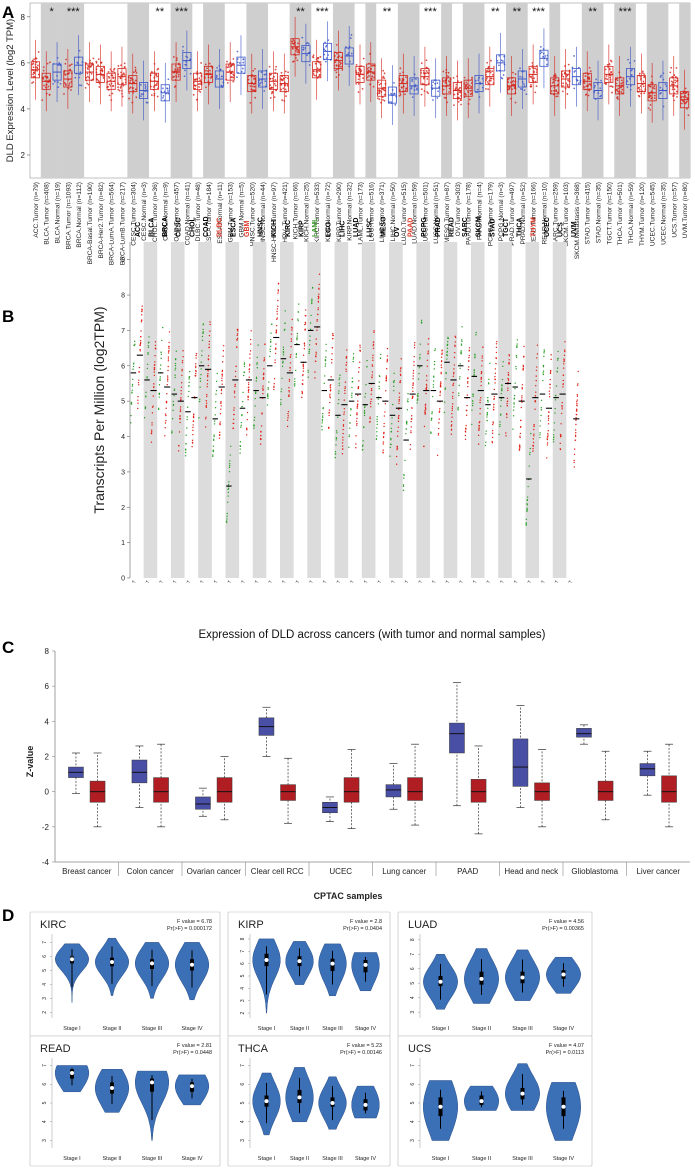  I want to click on panel-a-xlabel: STAD.Tumor (n=415), so click(588, 213).